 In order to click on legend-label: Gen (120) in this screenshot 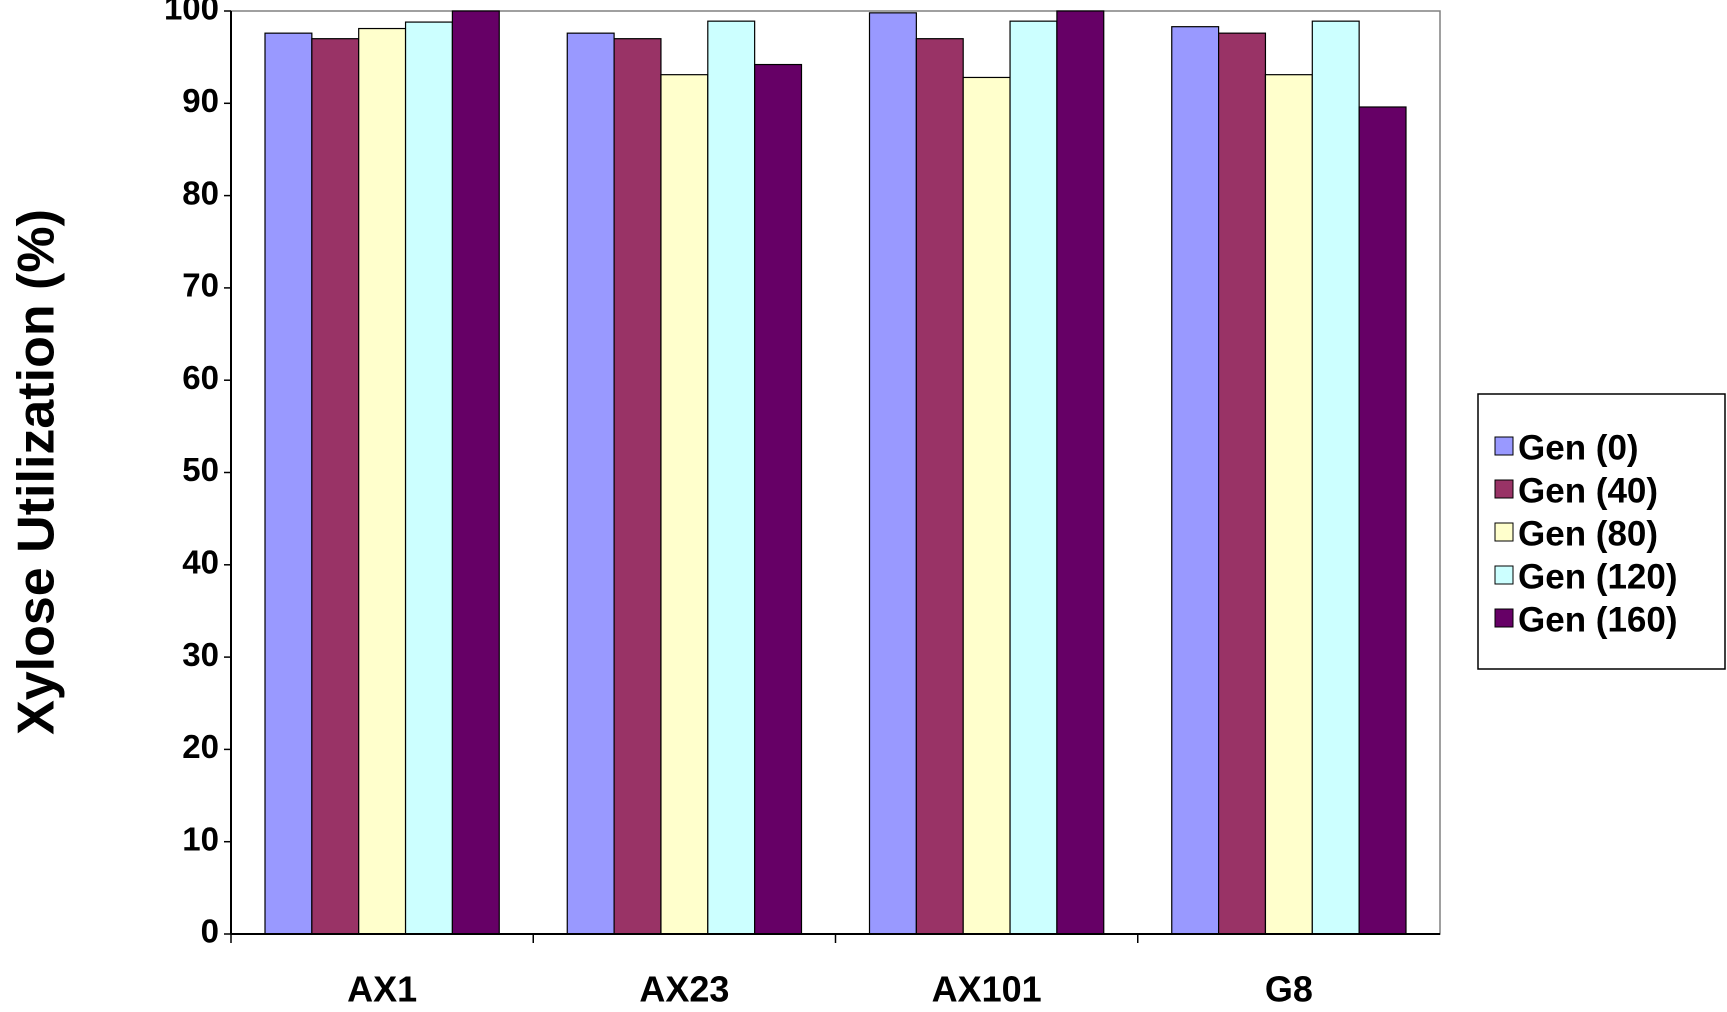, I will do `click(1598, 576)`.